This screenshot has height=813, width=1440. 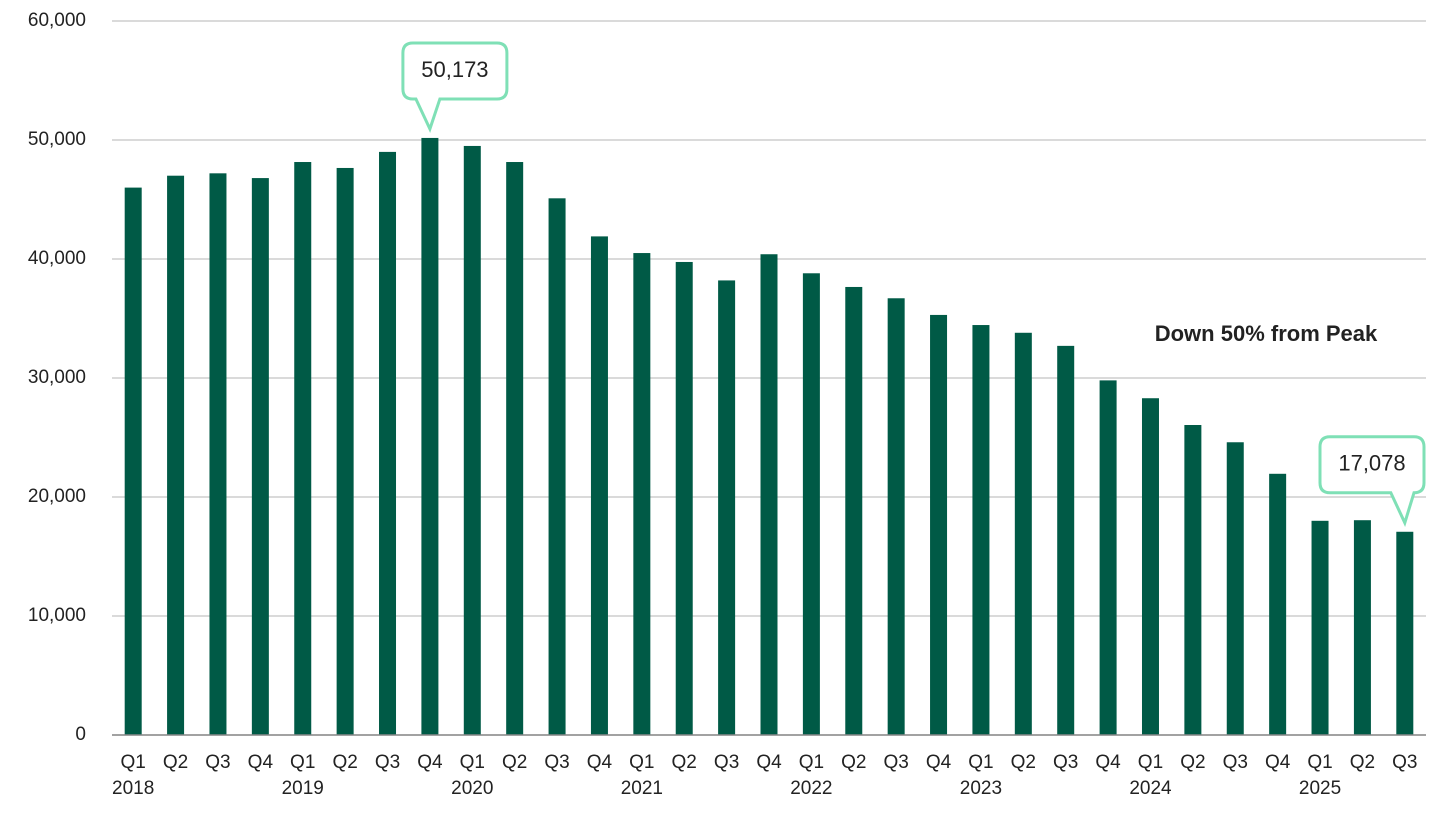 What do you see at coordinates (57, 20) in the screenshot?
I see `y-tick-label: 60,000` at bounding box center [57, 20].